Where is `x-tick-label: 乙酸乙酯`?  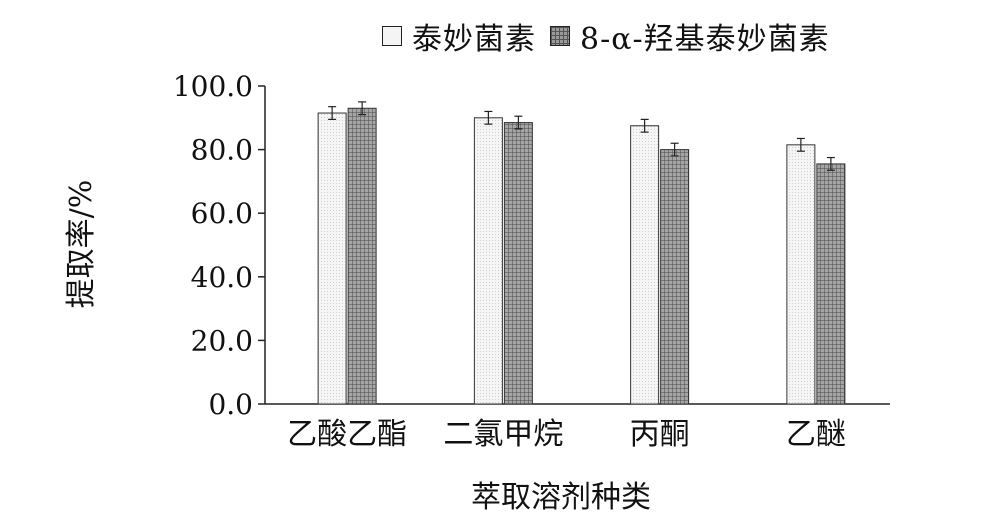 x-tick-label: 乙酸乙酯 is located at coordinates (347, 434).